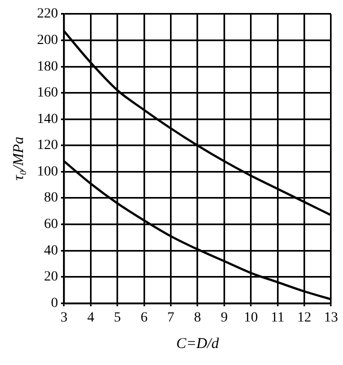  I want to click on y-axis-title: τ₀/MPa, so click(18, 158).